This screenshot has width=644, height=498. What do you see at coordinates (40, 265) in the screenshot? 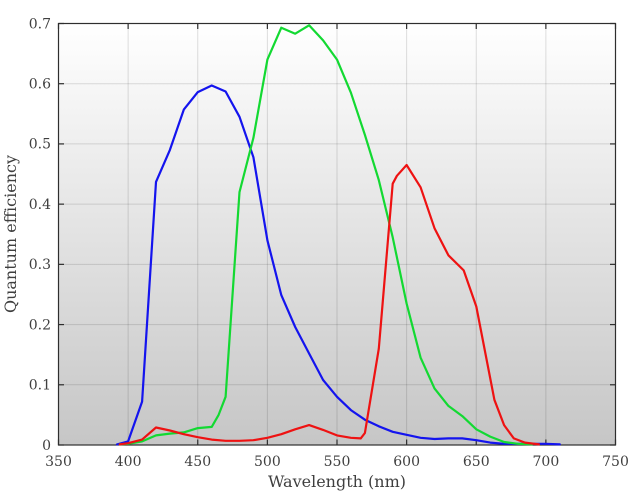
I see `y-tick-label: 0.3` at bounding box center [40, 265].